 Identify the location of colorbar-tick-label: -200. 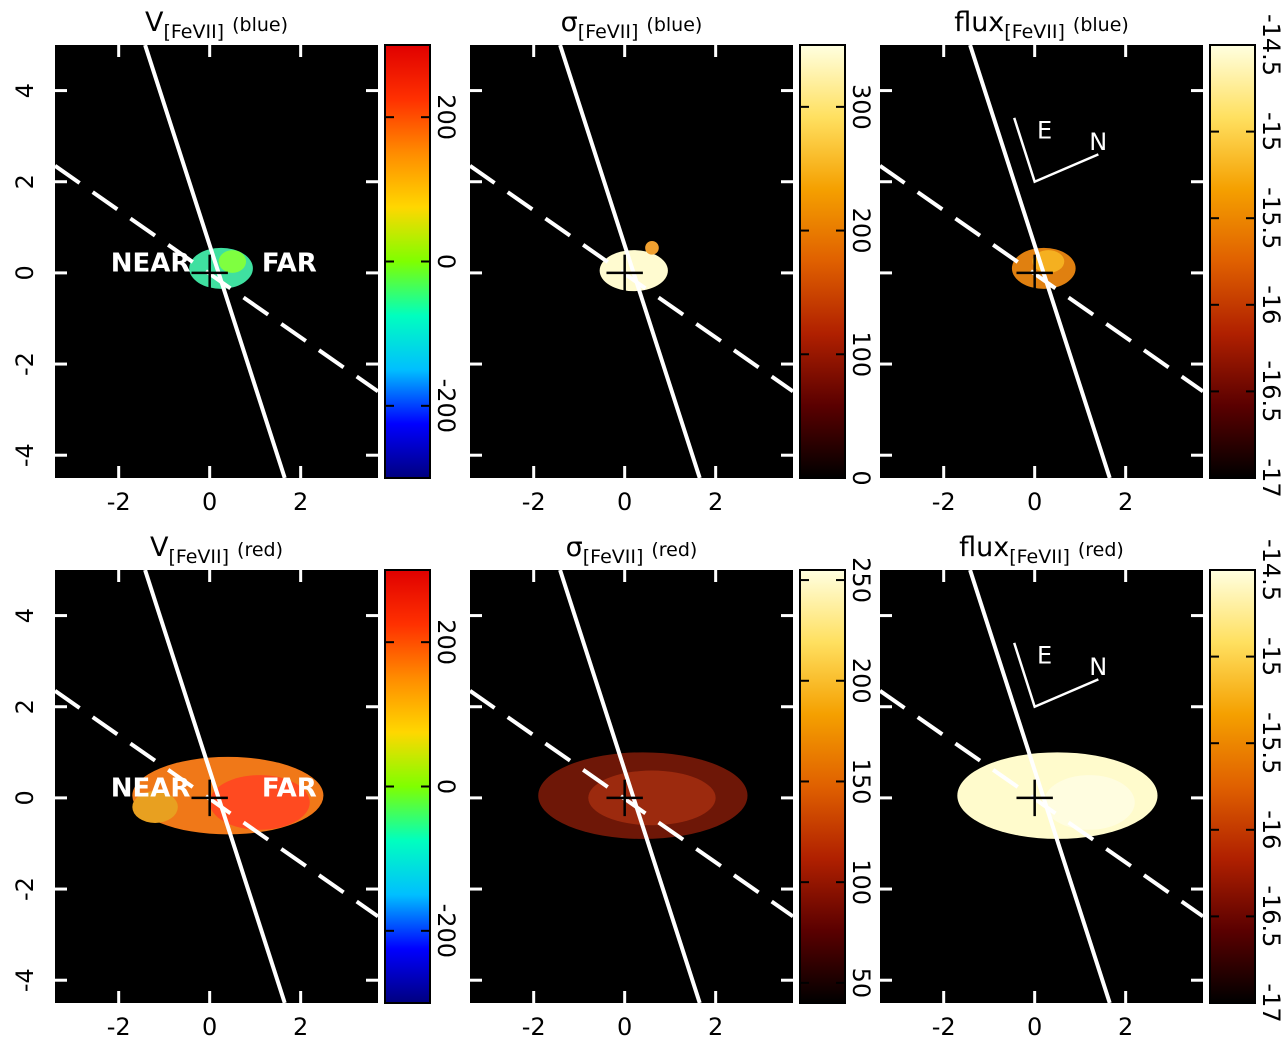
(446, 406).